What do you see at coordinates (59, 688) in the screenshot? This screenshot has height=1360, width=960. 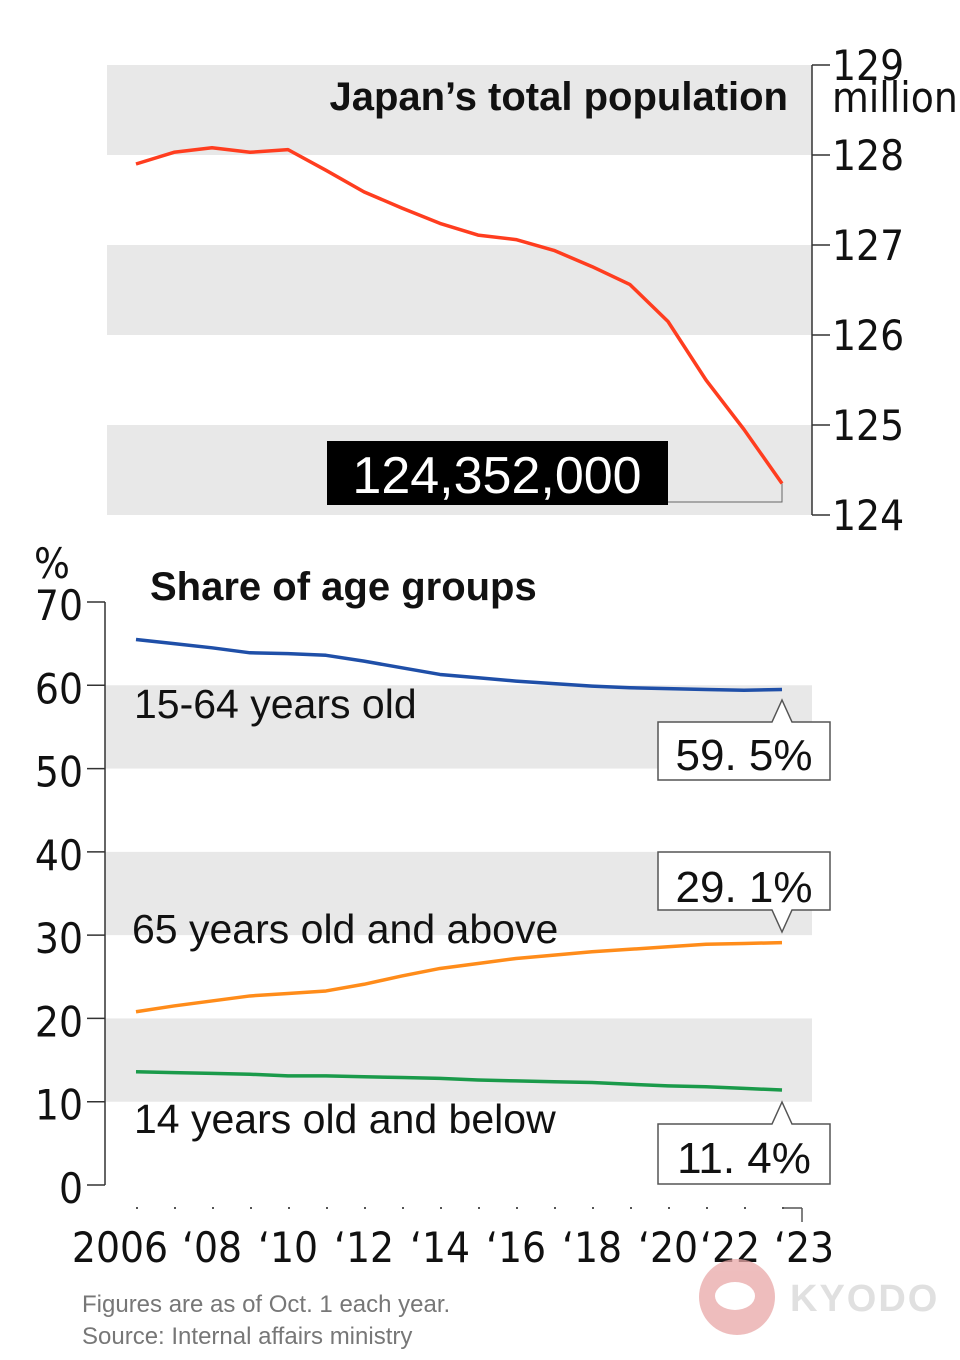 I see `age-tick-label-60: 60` at bounding box center [59, 688].